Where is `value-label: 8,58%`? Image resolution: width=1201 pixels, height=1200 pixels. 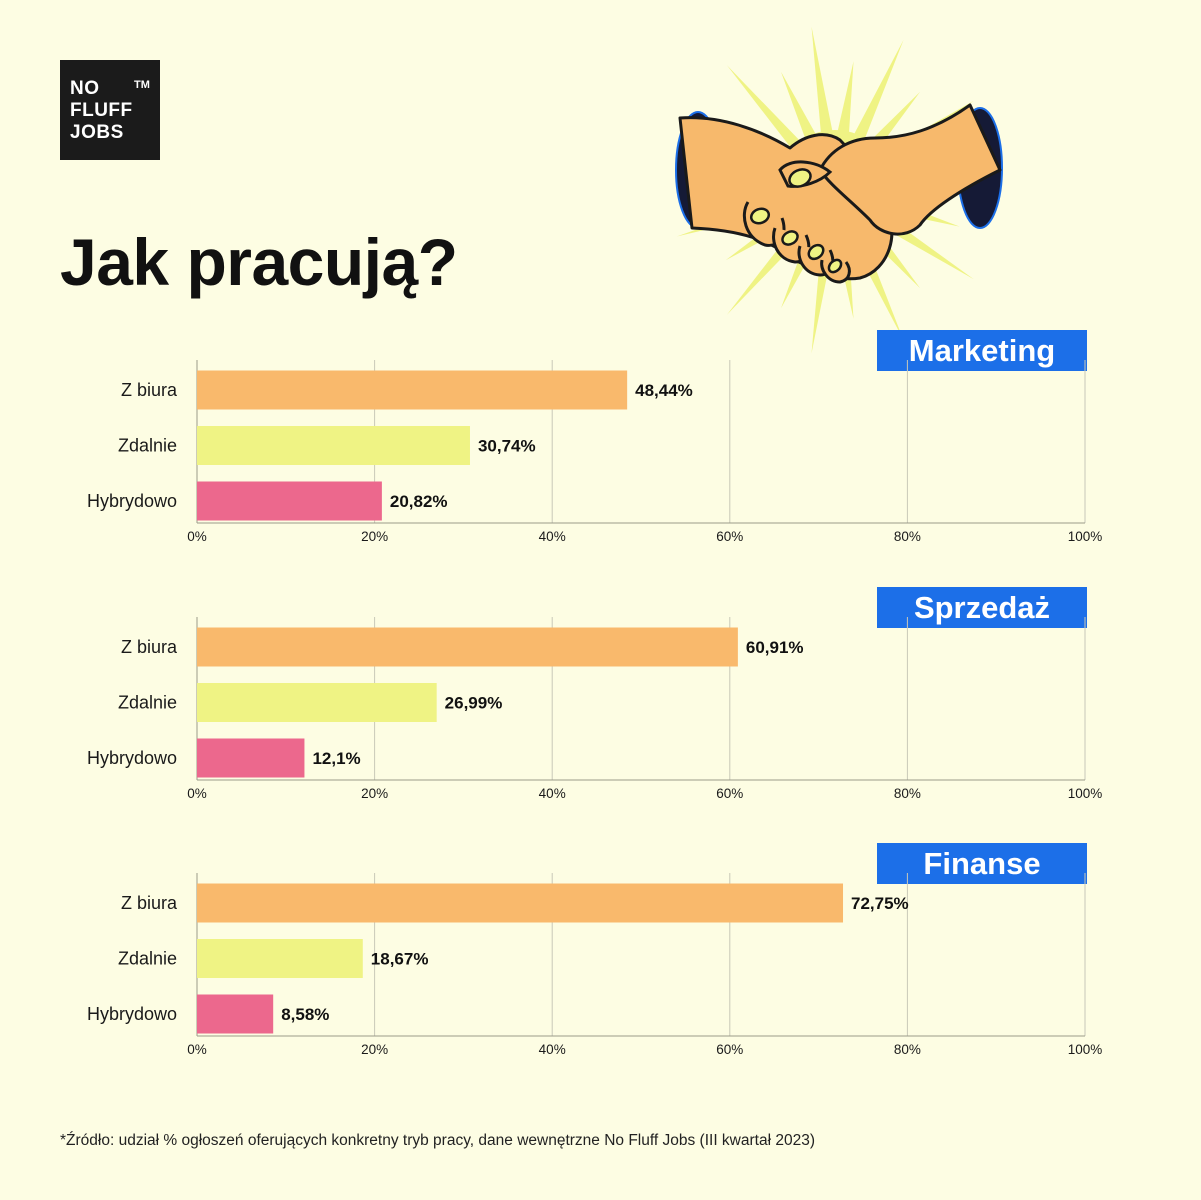
value-label: 8,58% is located at coordinates (305, 1014).